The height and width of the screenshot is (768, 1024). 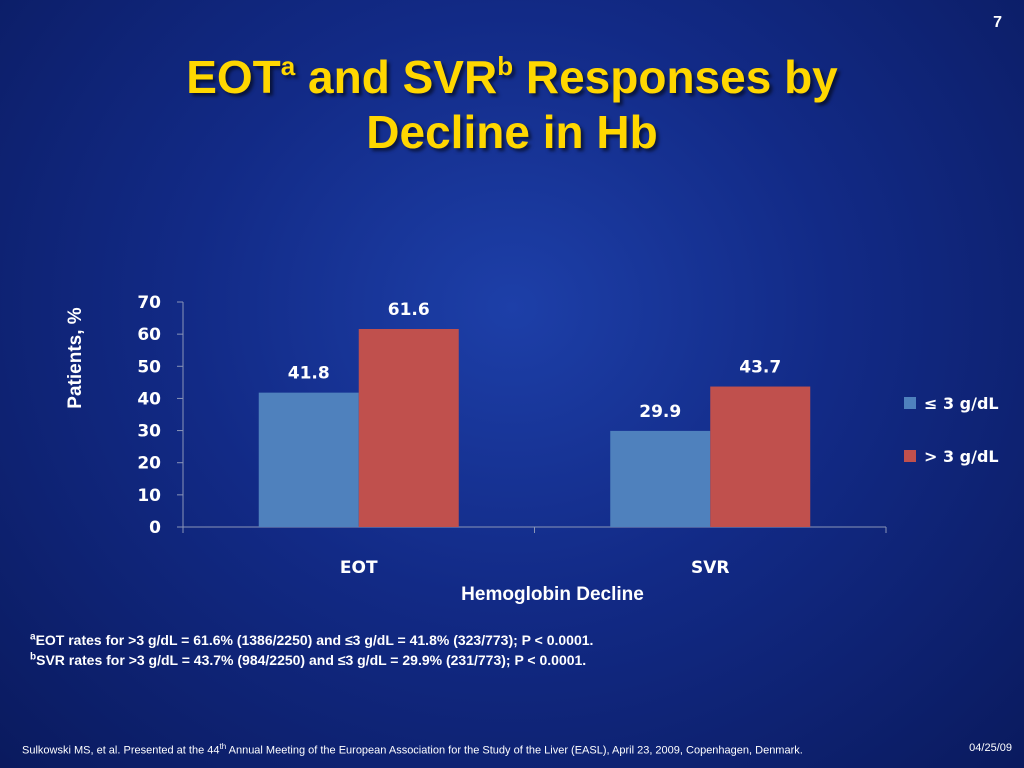 What do you see at coordinates (760, 368) in the screenshot?
I see `data-label: 43.7` at bounding box center [760, 368].